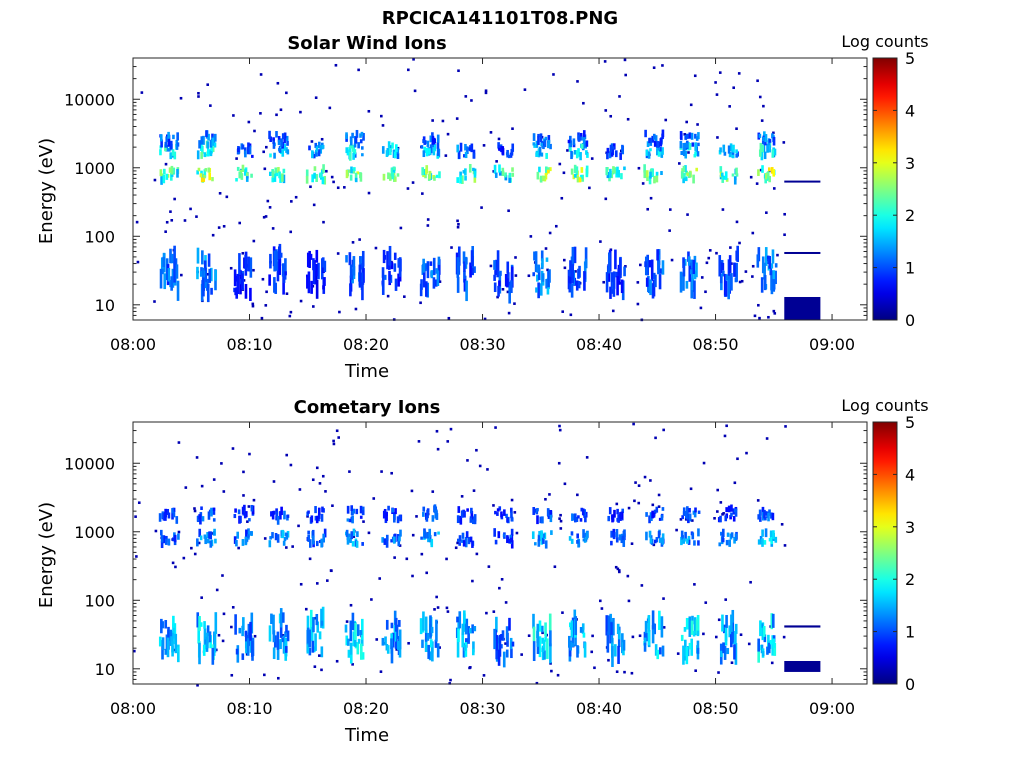 The image size is (1024, 768). Describe the element at coordinates (910, 632) in the screenshot. I see `colorbar-tick-label: 1` at that location.